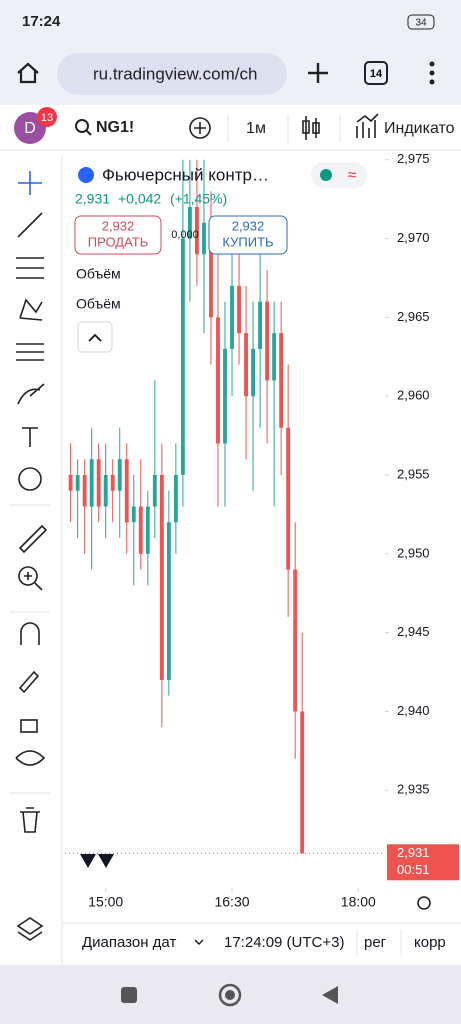  I want to click on back, so click(330, 995).